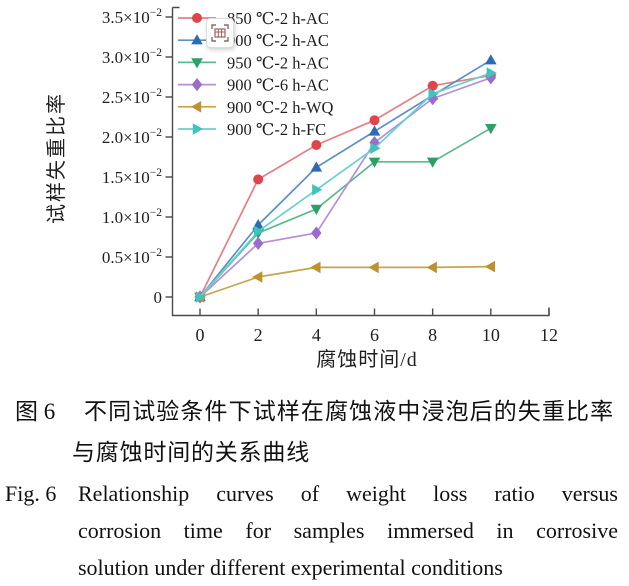  What do you see at coordinates (278, 85) in the screenshot?
I see `legend-label: 900 ℃-6 h-AC` at bounding box center [278, 85].